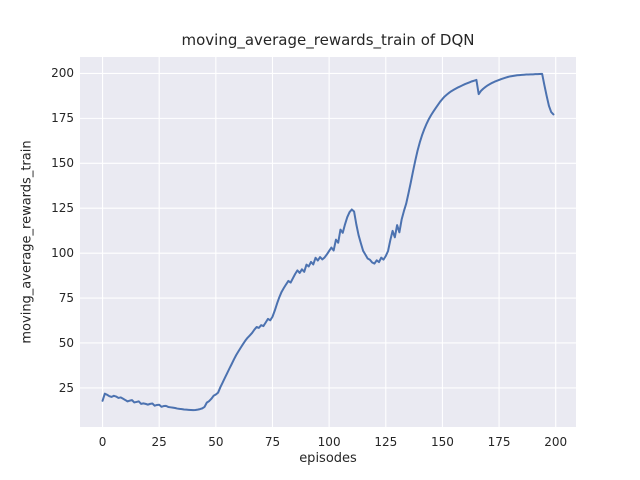 The image size is (640, 480). I want to click on y-axis-label: moving_average_rewards_train, so click(27, 242).